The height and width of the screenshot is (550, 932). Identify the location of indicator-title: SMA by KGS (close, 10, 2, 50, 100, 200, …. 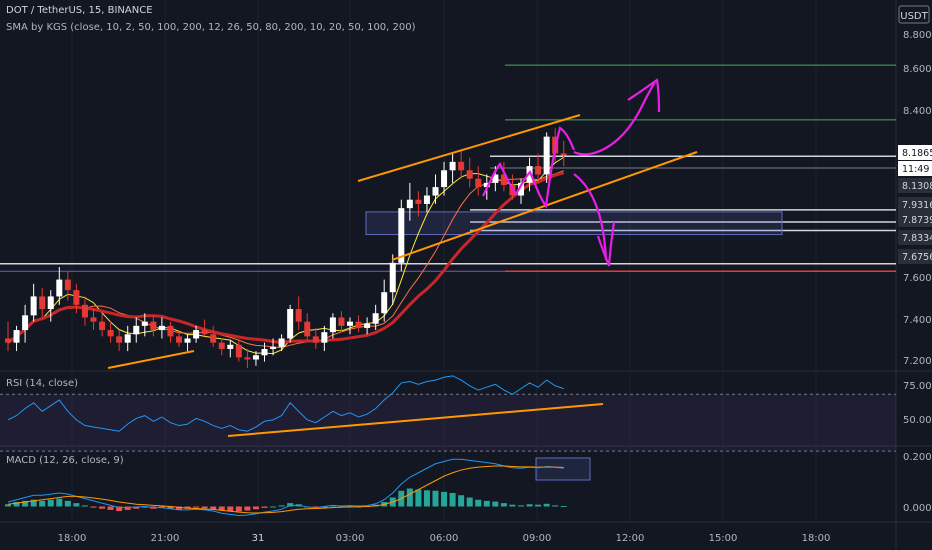
(211, 27).